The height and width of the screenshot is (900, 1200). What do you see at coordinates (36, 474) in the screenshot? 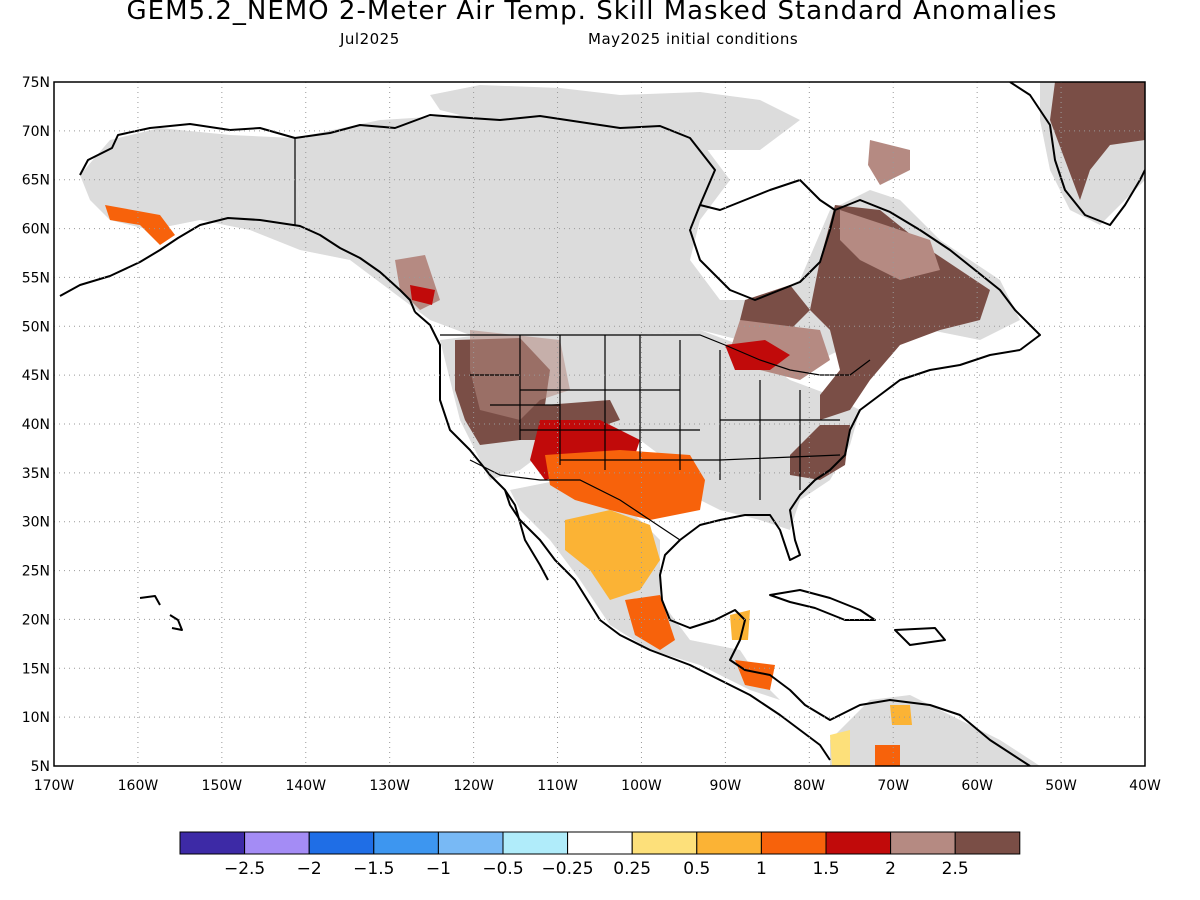
I see `lat-tick-label: 35N` at bounding box center [36, 474].